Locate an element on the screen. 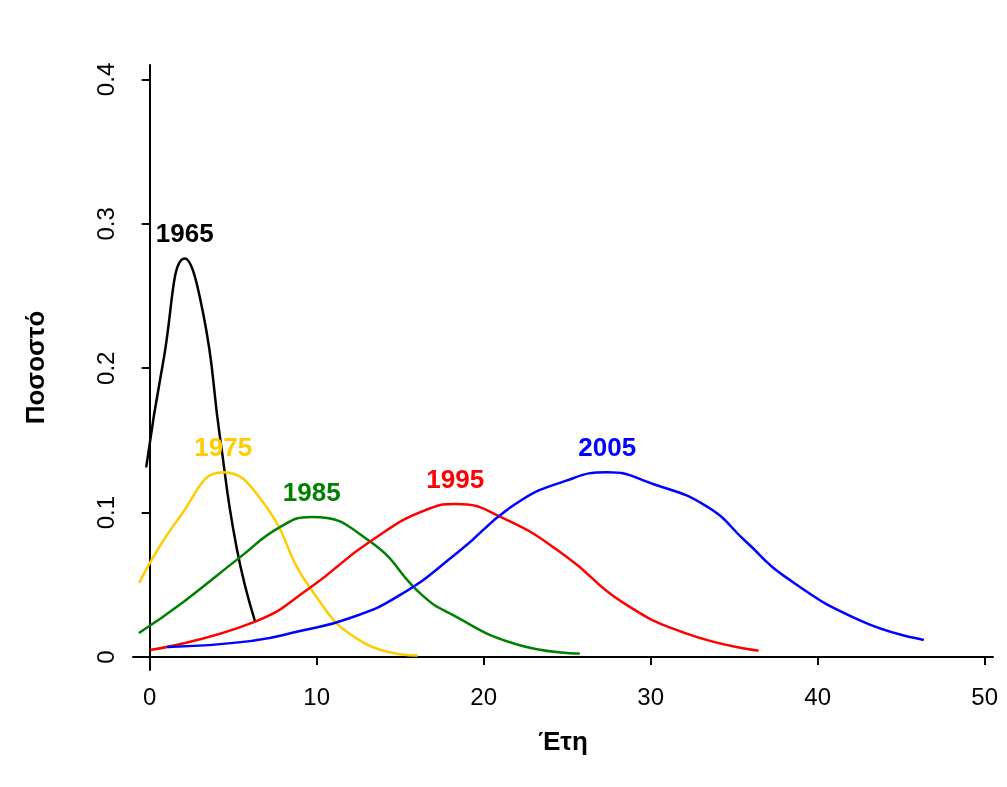 This screenshot has width=1007, height=787. y-tick-label: 0.3 is located at coordinates (105, 224).